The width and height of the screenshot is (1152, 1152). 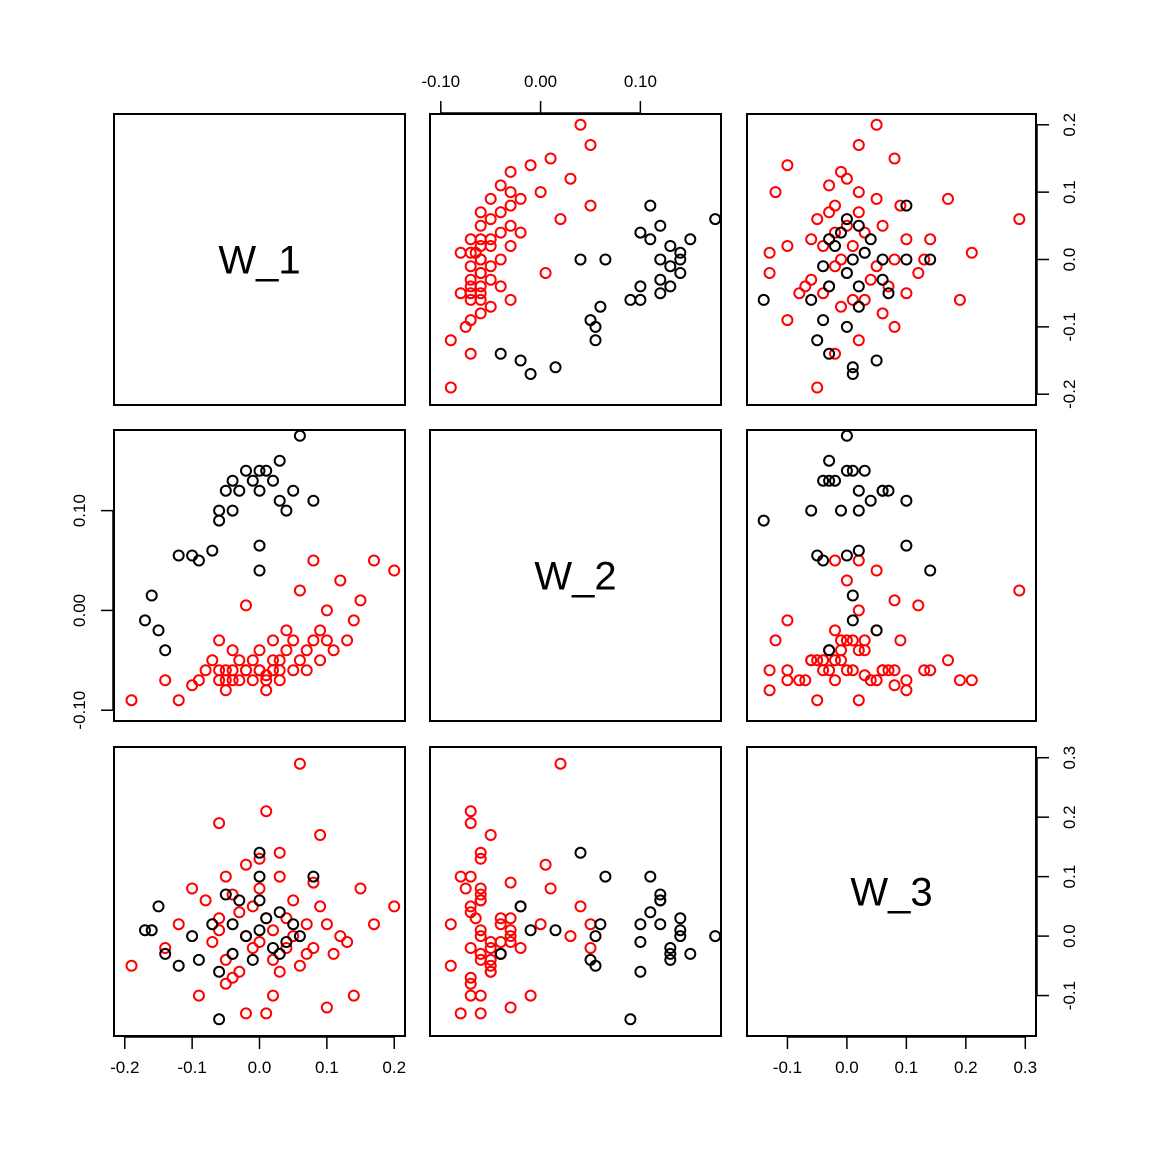 What do you see at coordinates (79, 610) in the screenshot?
I see `tick-label: 0.00` at bounding box center [79, 610].